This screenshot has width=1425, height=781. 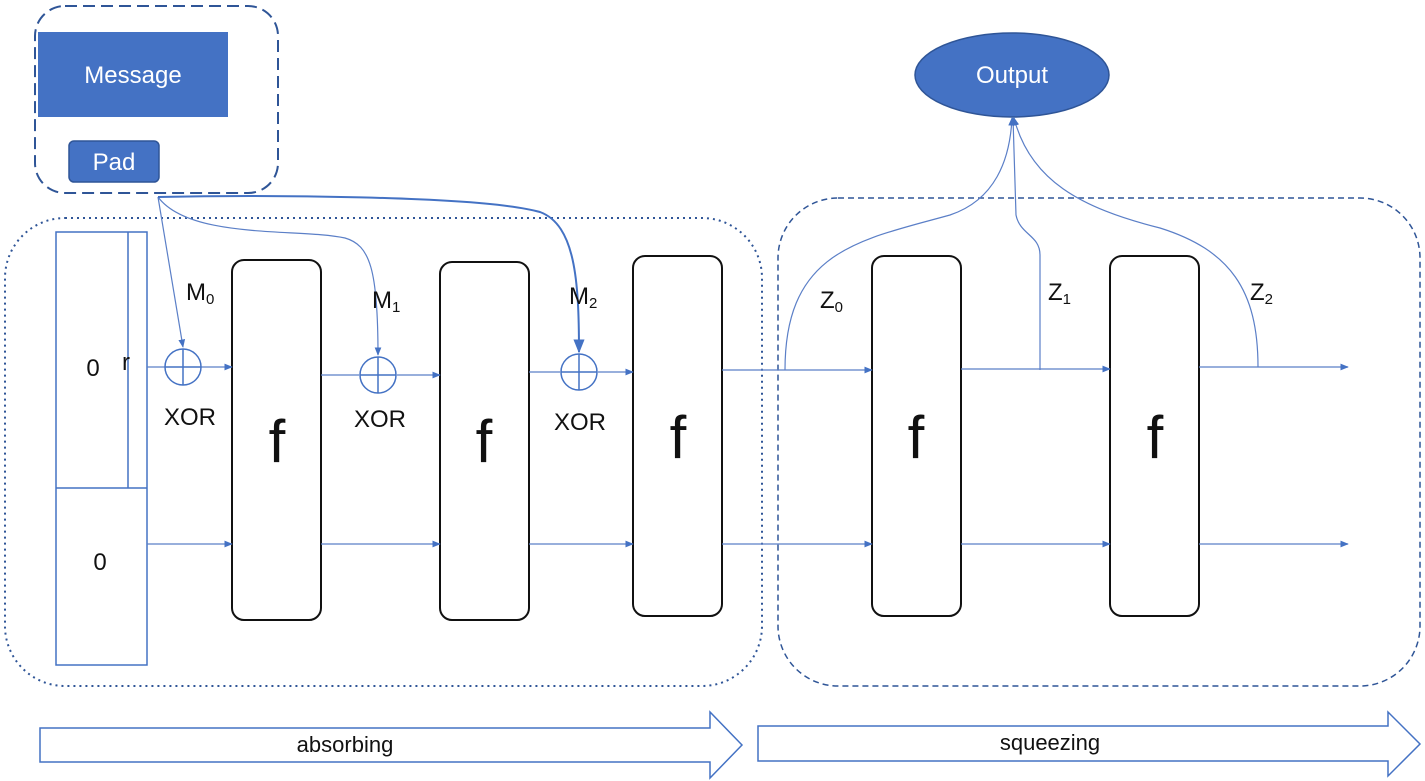 I want to click on state-column, so click(x=101, y=448).